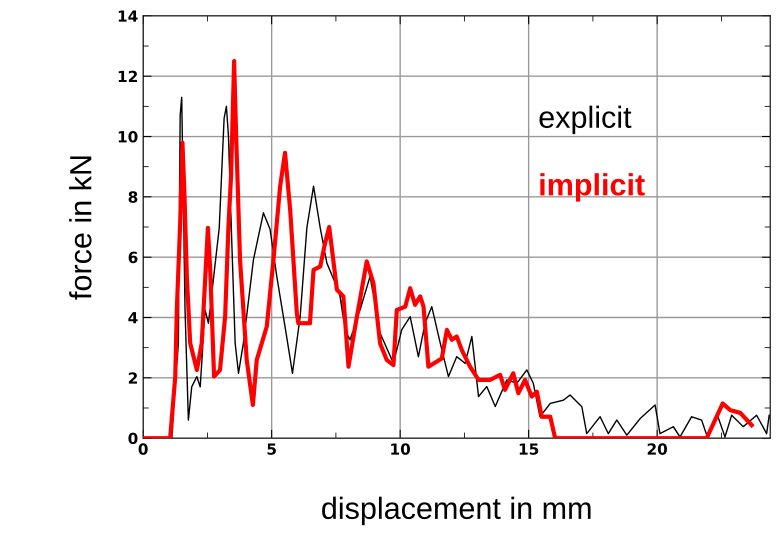  Describe the element at coordinates (592, 187) in the screenshot. I see `text: implicit` at that location.